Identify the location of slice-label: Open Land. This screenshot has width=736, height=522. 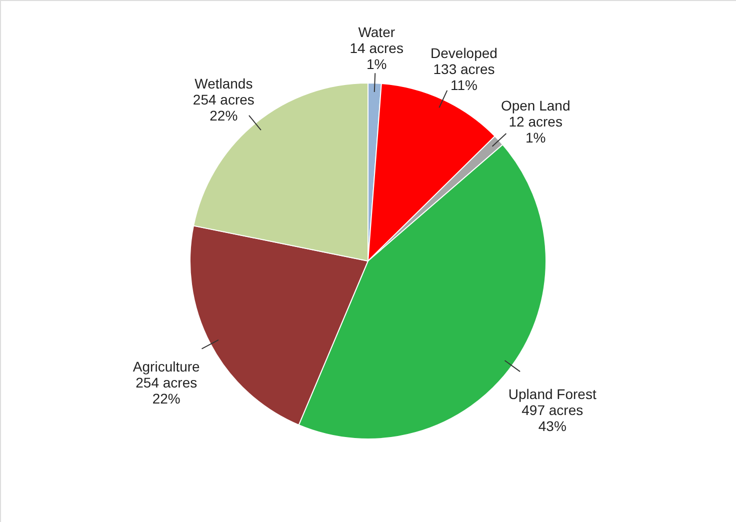
(535, 105).